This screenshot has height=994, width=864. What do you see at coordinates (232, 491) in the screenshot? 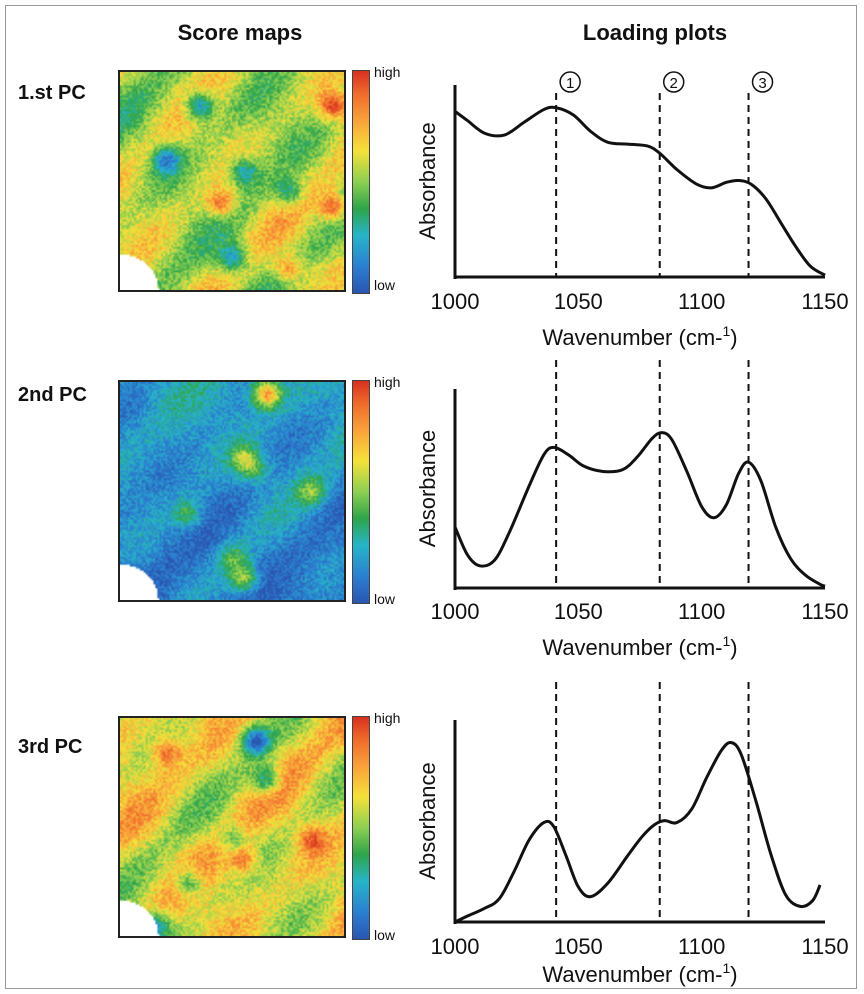
I see `pc2-score-map` at bounding box center [232, 491].